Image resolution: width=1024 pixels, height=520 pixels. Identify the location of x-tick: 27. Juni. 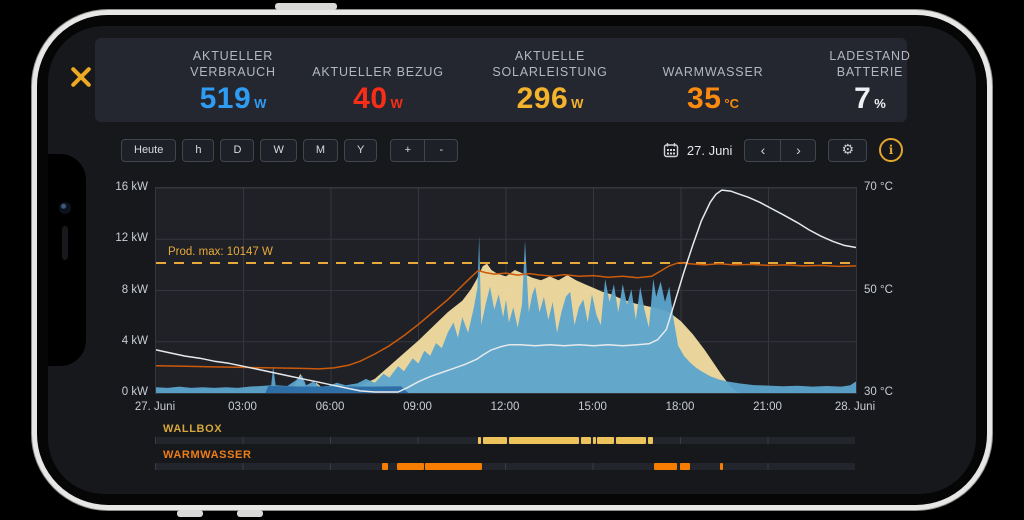
(155, 407).